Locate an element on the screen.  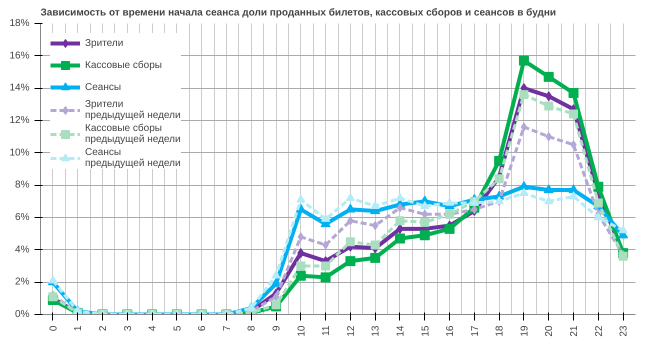
y-tick-label: 14% is located at coordinates (19, 88).